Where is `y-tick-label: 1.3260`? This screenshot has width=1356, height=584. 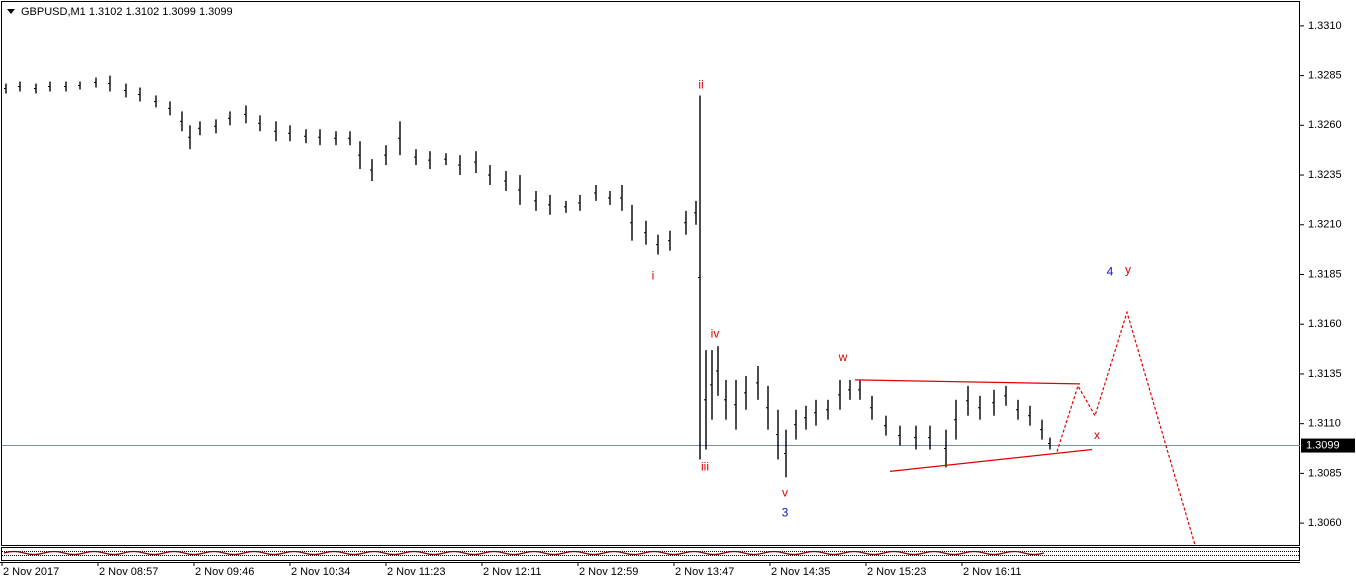 y-tick-label: 1.3260 is located at coordinates (1325, 125).